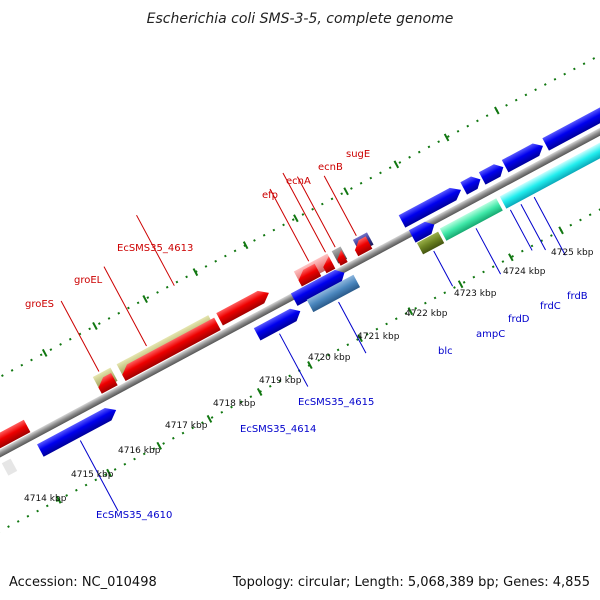  Describe the element at coordinates (577, 296) in the screenshot. I see `gene-label-frdB: frdB` at that location.